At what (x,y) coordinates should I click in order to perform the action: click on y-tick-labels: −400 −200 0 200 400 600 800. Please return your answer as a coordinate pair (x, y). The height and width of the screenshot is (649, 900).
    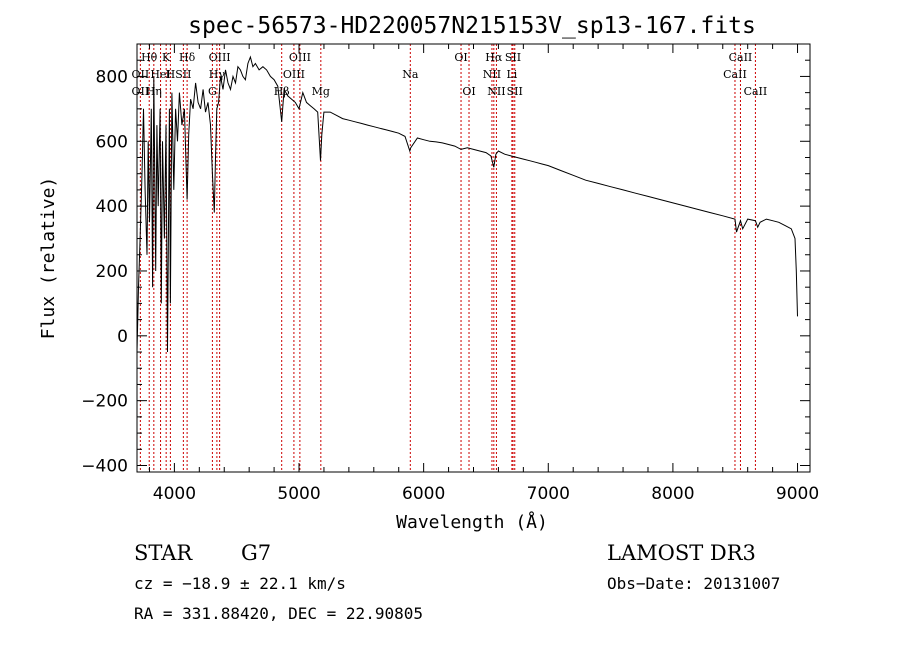
    Looking at the image, I should click on (104, 271).